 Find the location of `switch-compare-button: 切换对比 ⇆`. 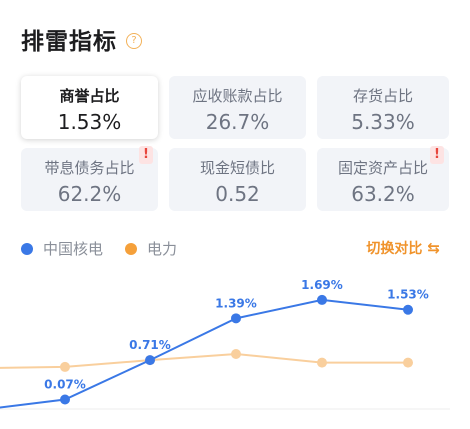

switch-compare-button: 切换对比 ⇆ is located at coordinates (403, 248).